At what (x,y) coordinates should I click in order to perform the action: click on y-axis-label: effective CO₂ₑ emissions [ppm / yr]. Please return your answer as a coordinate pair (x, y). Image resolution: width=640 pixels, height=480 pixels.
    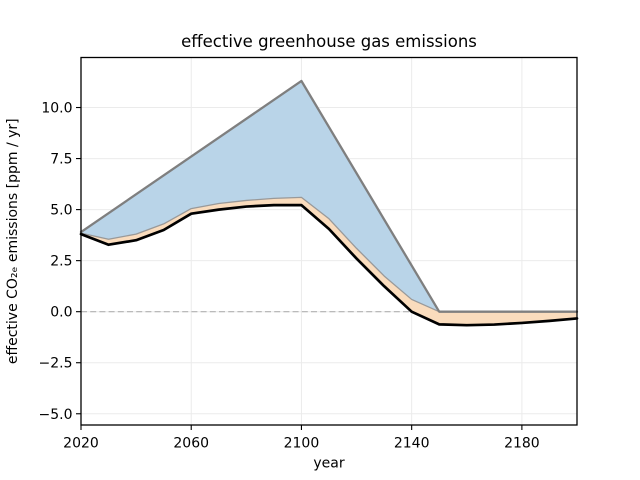
    Looking at the image, I should click on (13, 241).